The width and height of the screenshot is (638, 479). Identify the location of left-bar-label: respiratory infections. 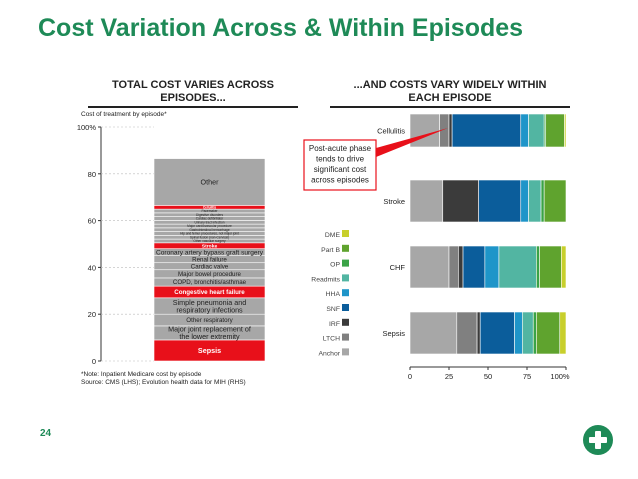
(209, 309).